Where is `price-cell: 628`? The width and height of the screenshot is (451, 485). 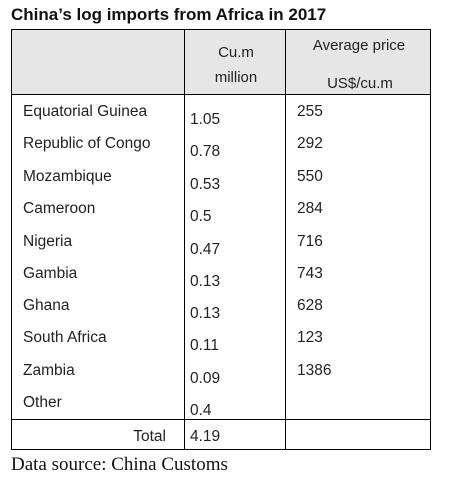 price-cell: 628 is located at coordinates (310, 305).